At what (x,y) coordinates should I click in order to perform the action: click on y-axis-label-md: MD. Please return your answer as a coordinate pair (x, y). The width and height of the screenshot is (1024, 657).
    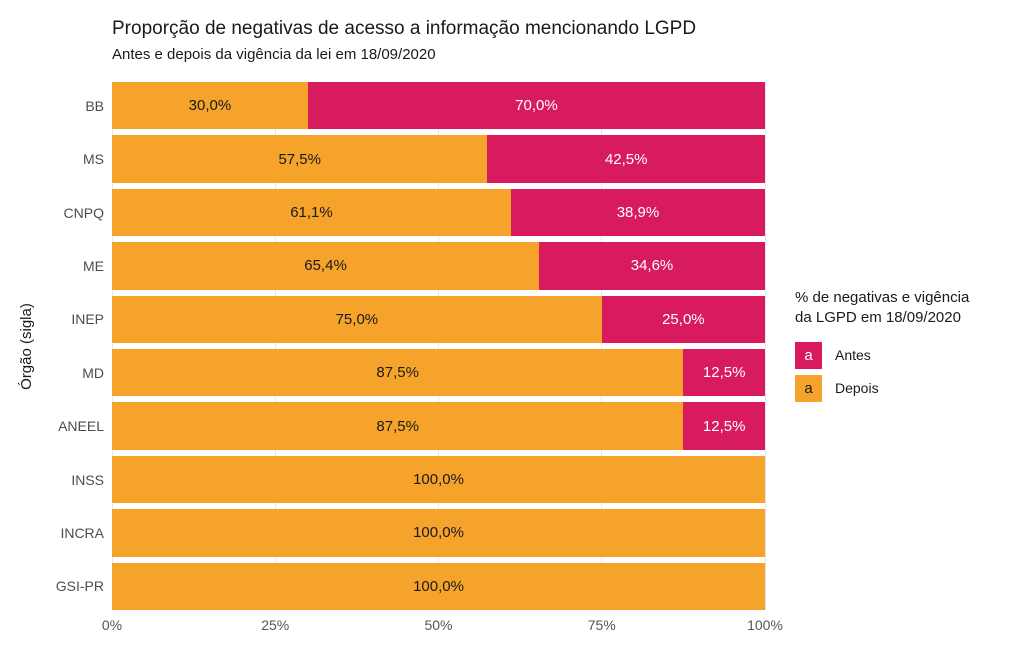
    Looking at the image, I should click on (93, 372).